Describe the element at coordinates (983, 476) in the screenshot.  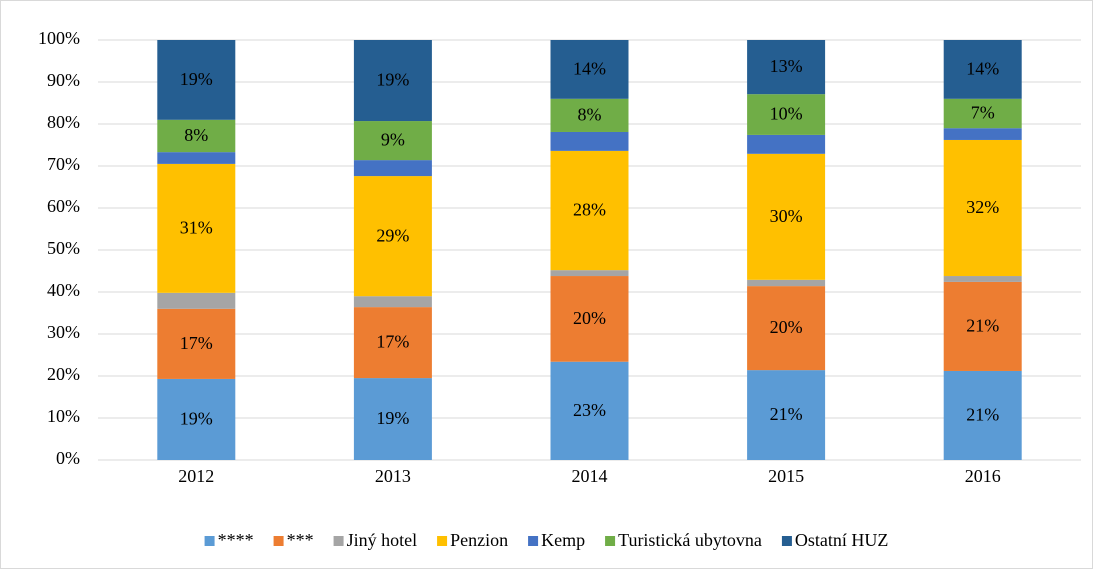
I see `x-tick-label: 2016` at that location.